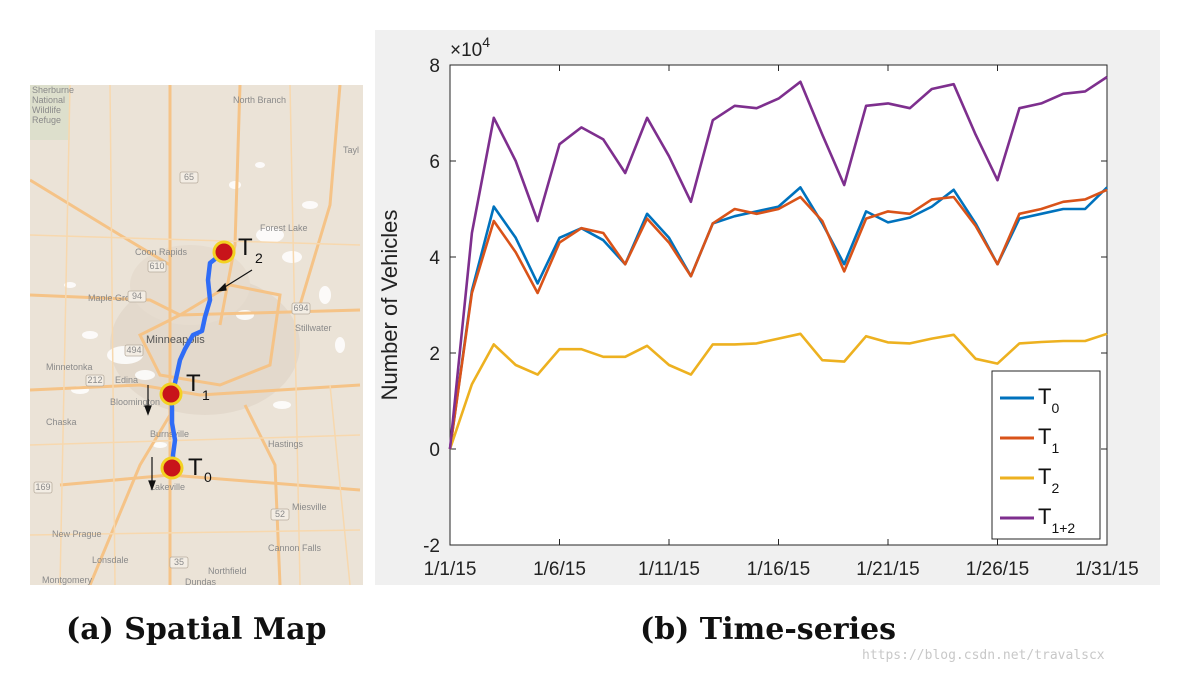  Describe the element at coordinates (135, 402) in the screenshot. I see `map-label-bloomington: Bloomington` at that location.